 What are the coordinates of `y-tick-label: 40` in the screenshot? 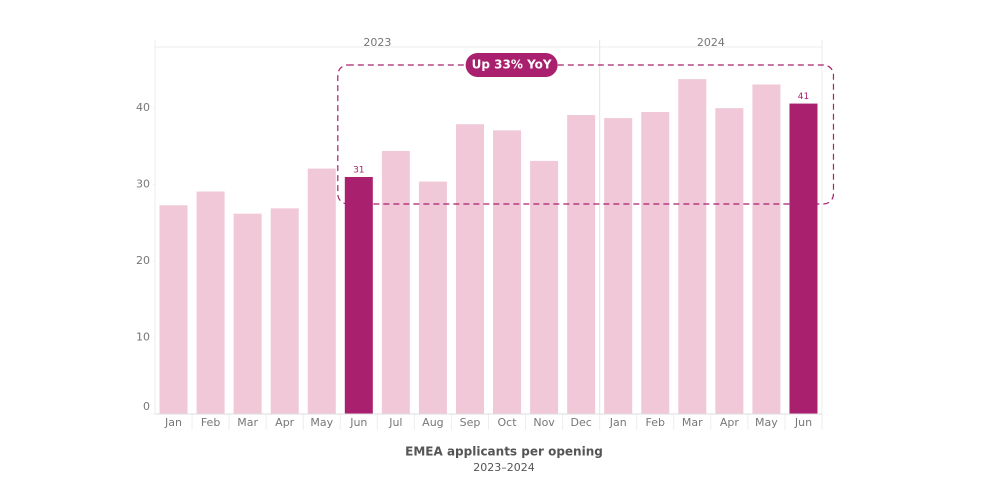 It's located at (143, 107).